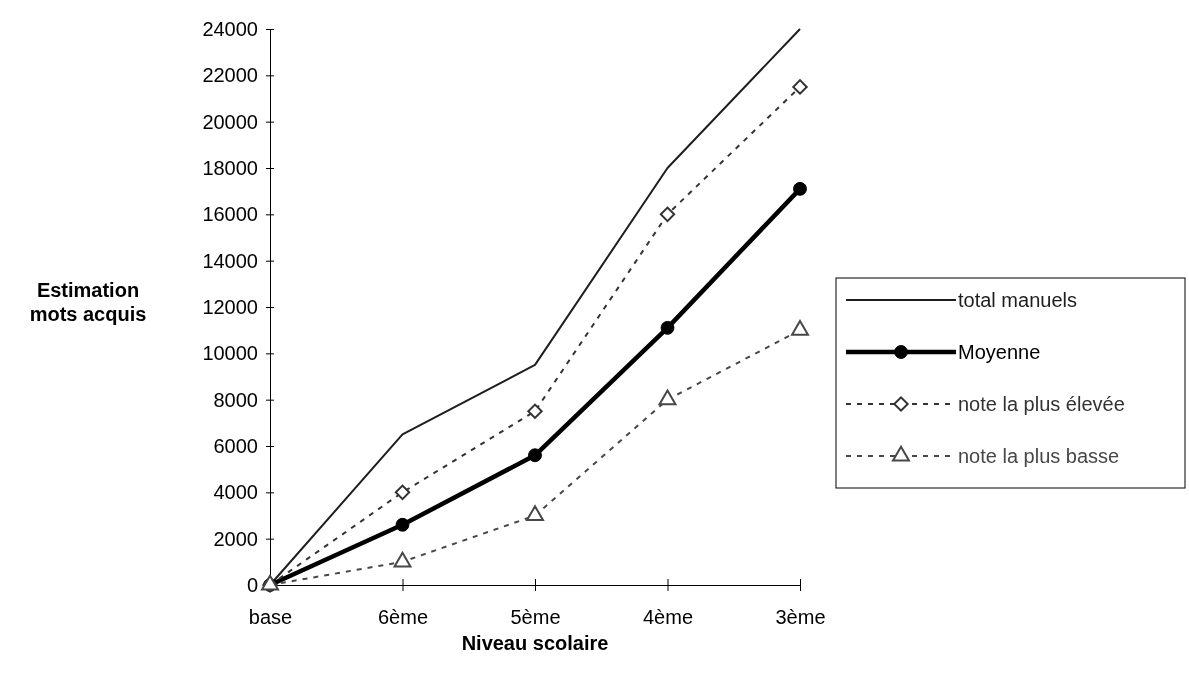 The image size is (1189, 681). Describe the element at coordinates (1017, 300) in the screenshot. I see `text: total manuels` at that location.